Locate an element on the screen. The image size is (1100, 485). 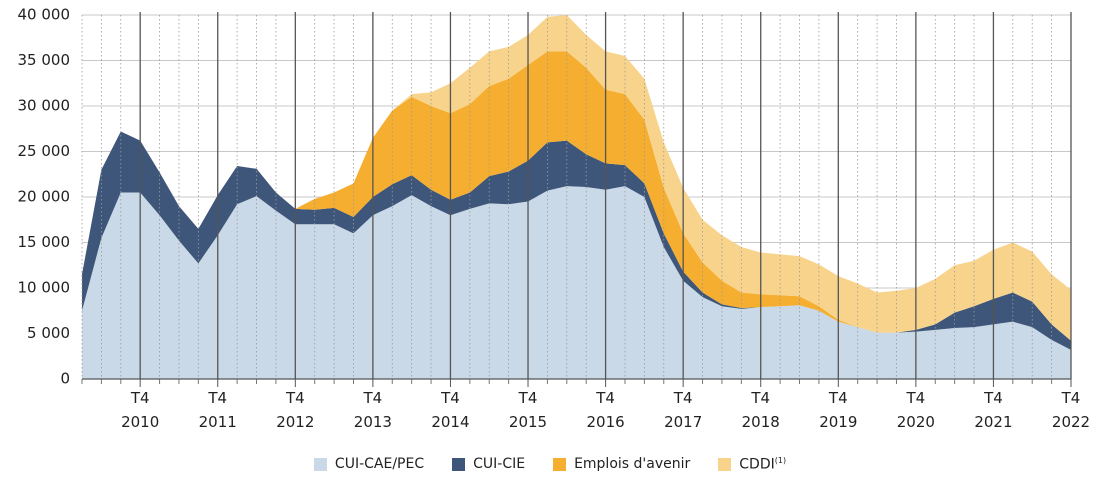
x-tick-label: T4 2015 is located at coordinates (528, 410).